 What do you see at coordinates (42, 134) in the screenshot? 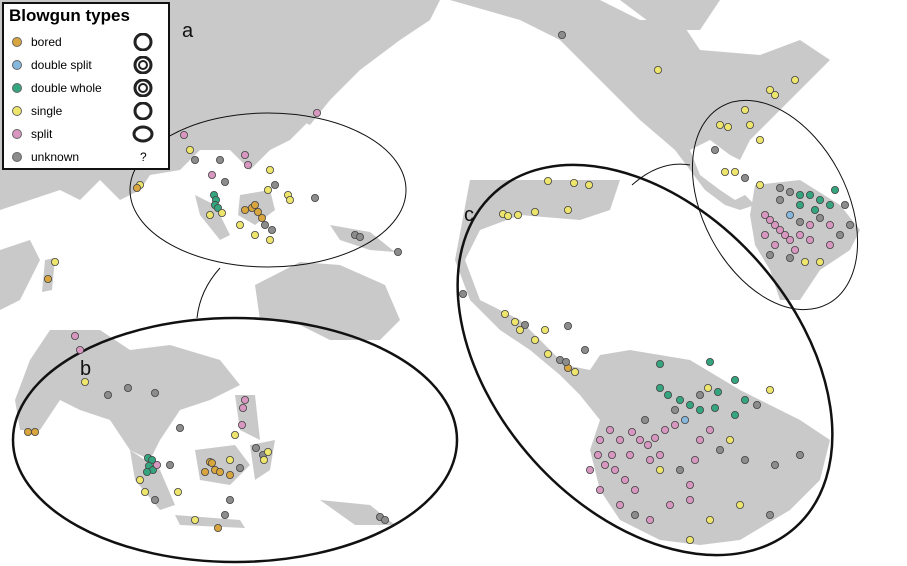
I see `legend-label: split` at bounding box center [42, 134].